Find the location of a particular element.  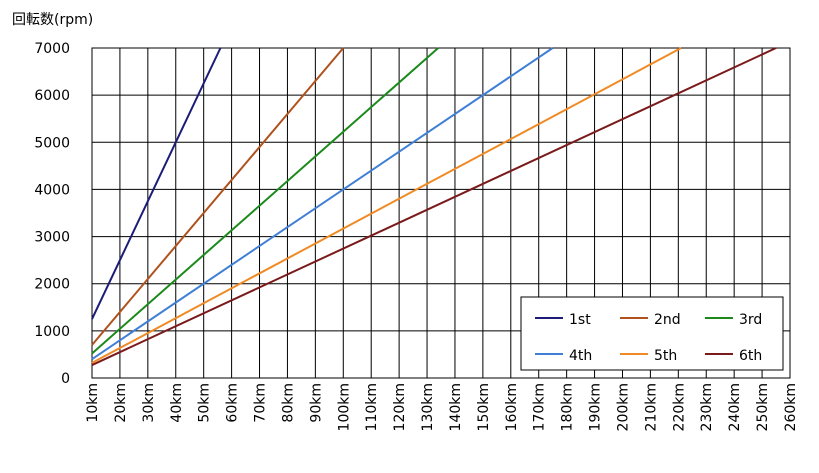

x-tick-label: 30km is located at coordinates (149, 403).